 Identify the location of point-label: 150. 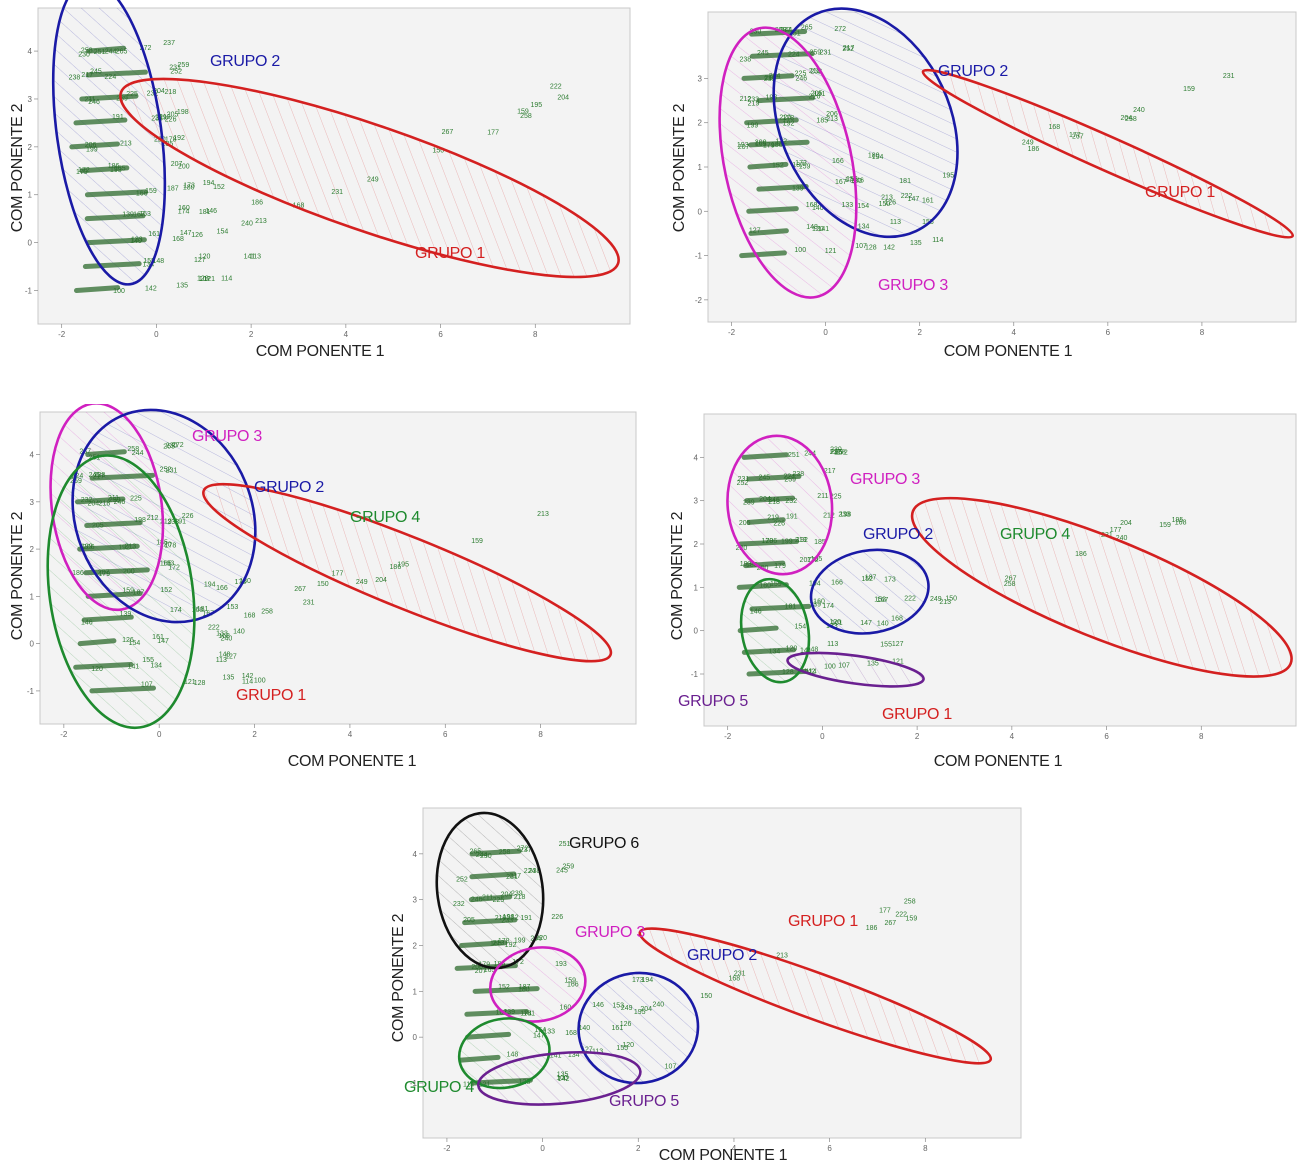
(438, 150).